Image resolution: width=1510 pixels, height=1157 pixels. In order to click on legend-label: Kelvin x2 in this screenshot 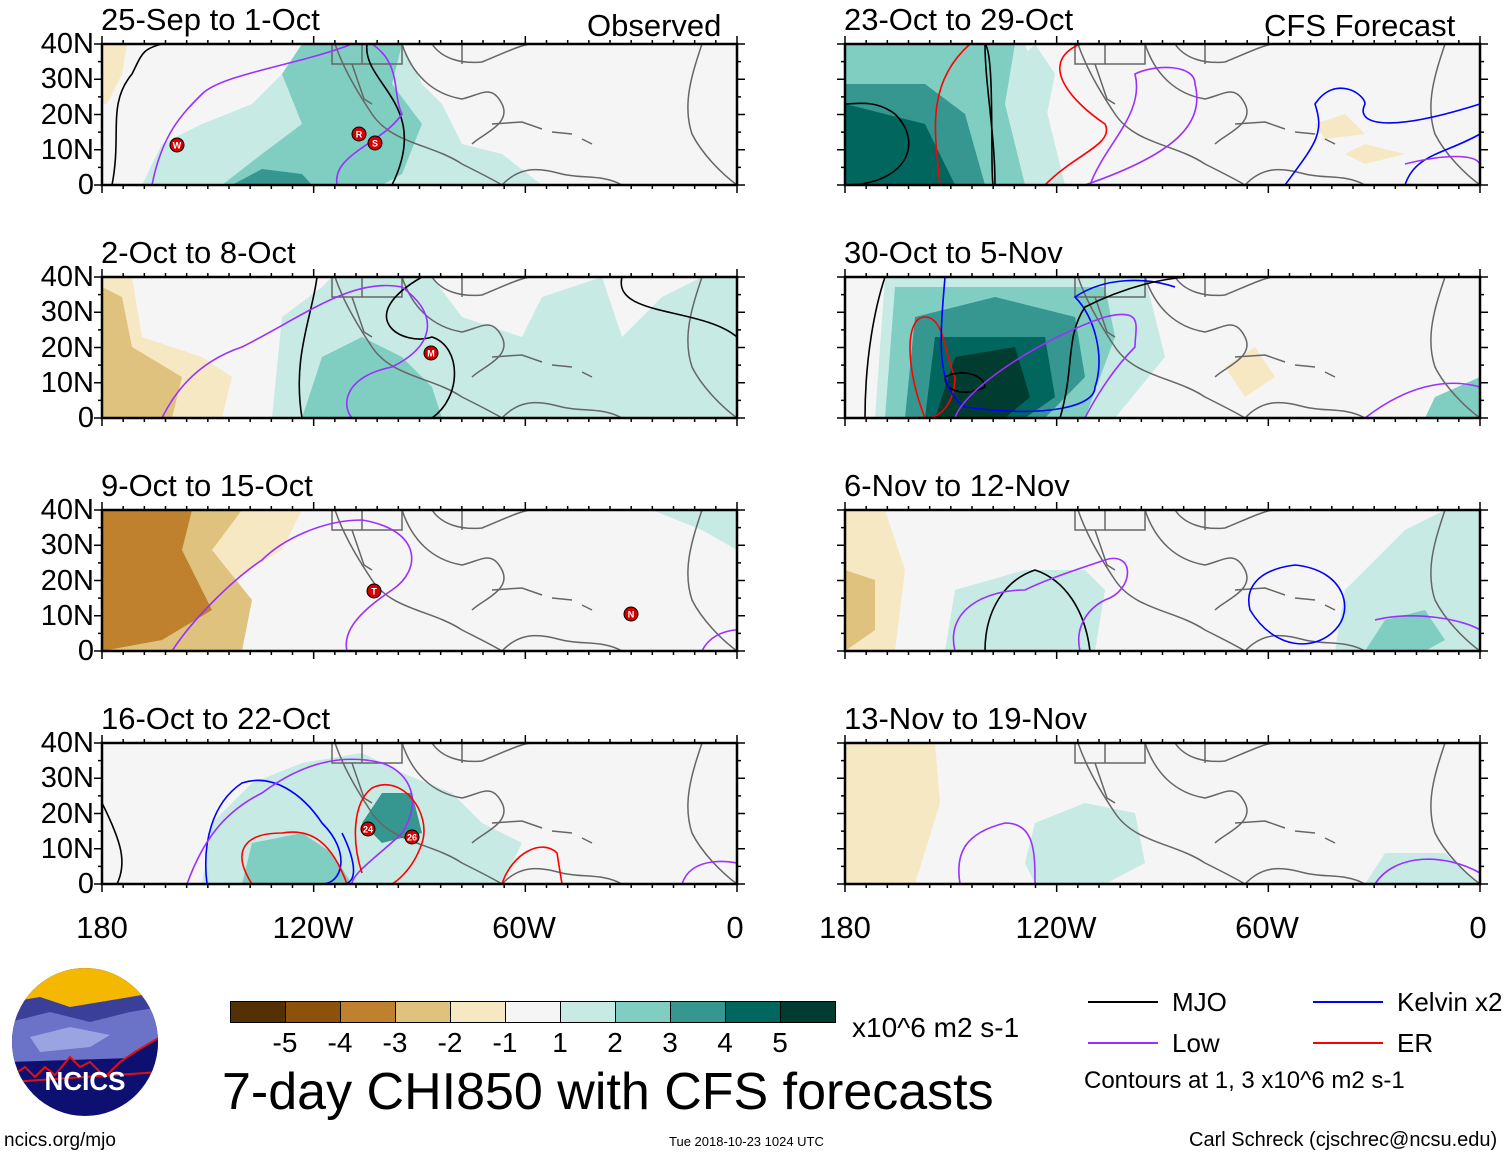, I will do `click(1450, 1002)`.